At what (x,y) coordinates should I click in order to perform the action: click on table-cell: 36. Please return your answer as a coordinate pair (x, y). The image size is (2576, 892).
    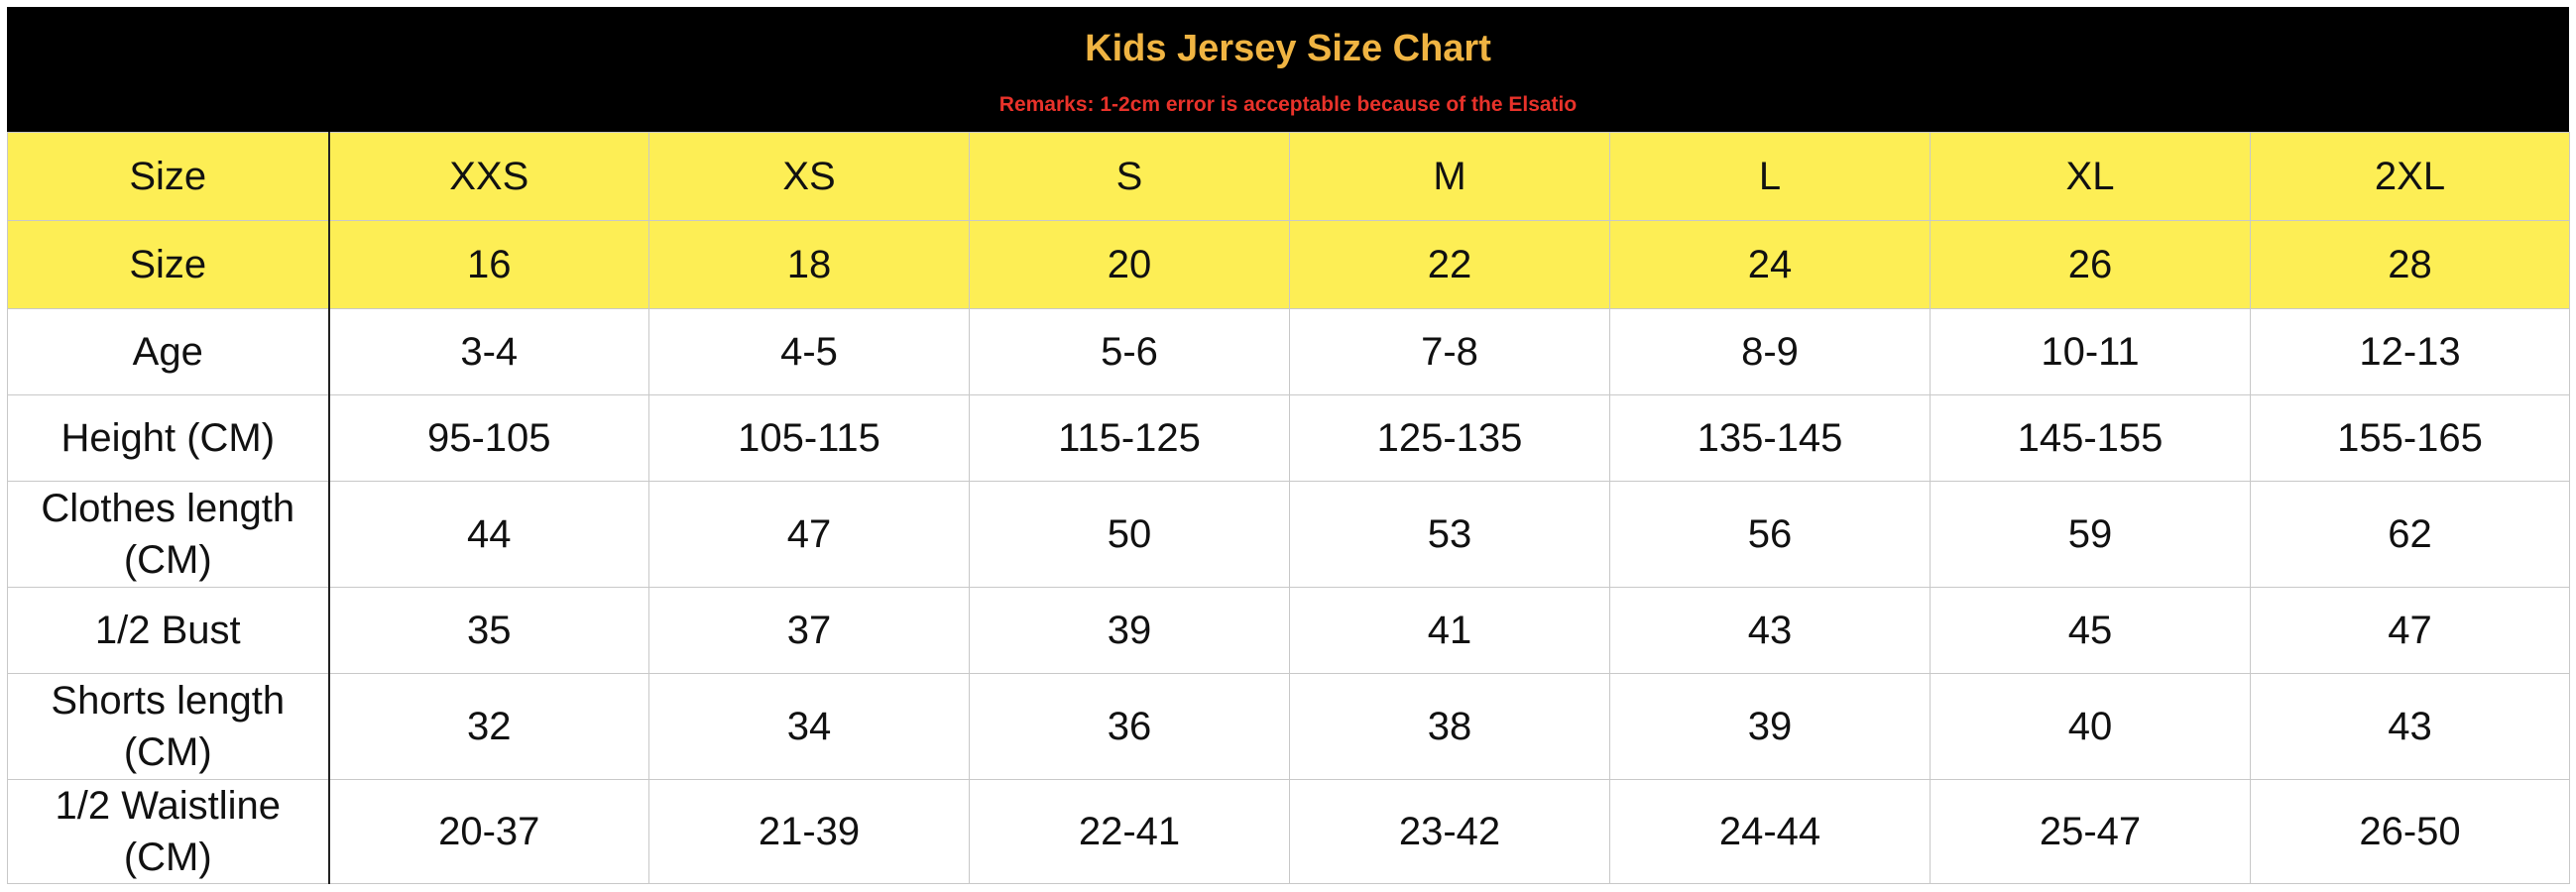
    Looking at the image, I should click on (1129, 726).